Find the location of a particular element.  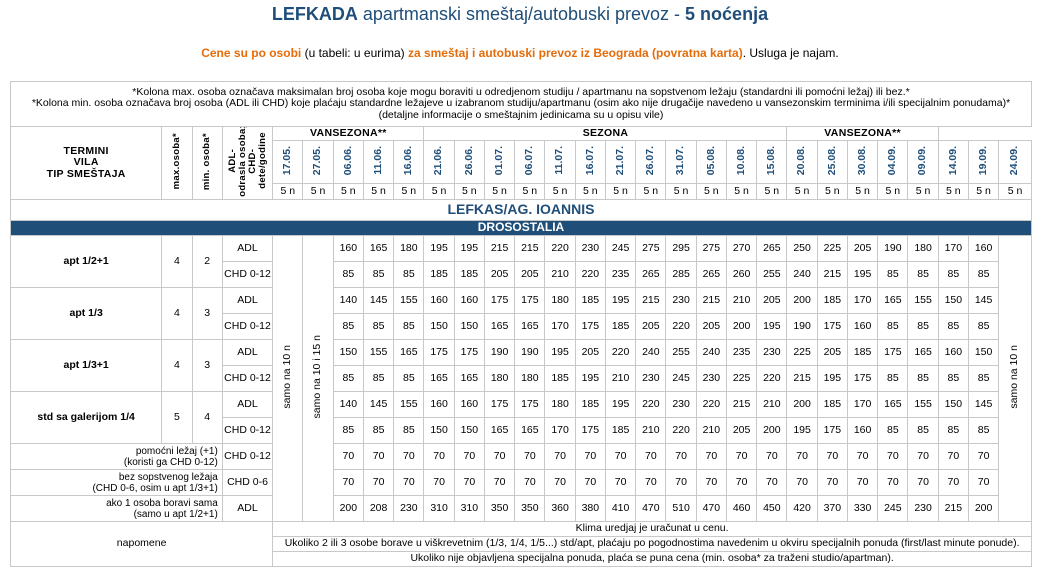

date-header: 21.07. is located at coordinates (620, 162).